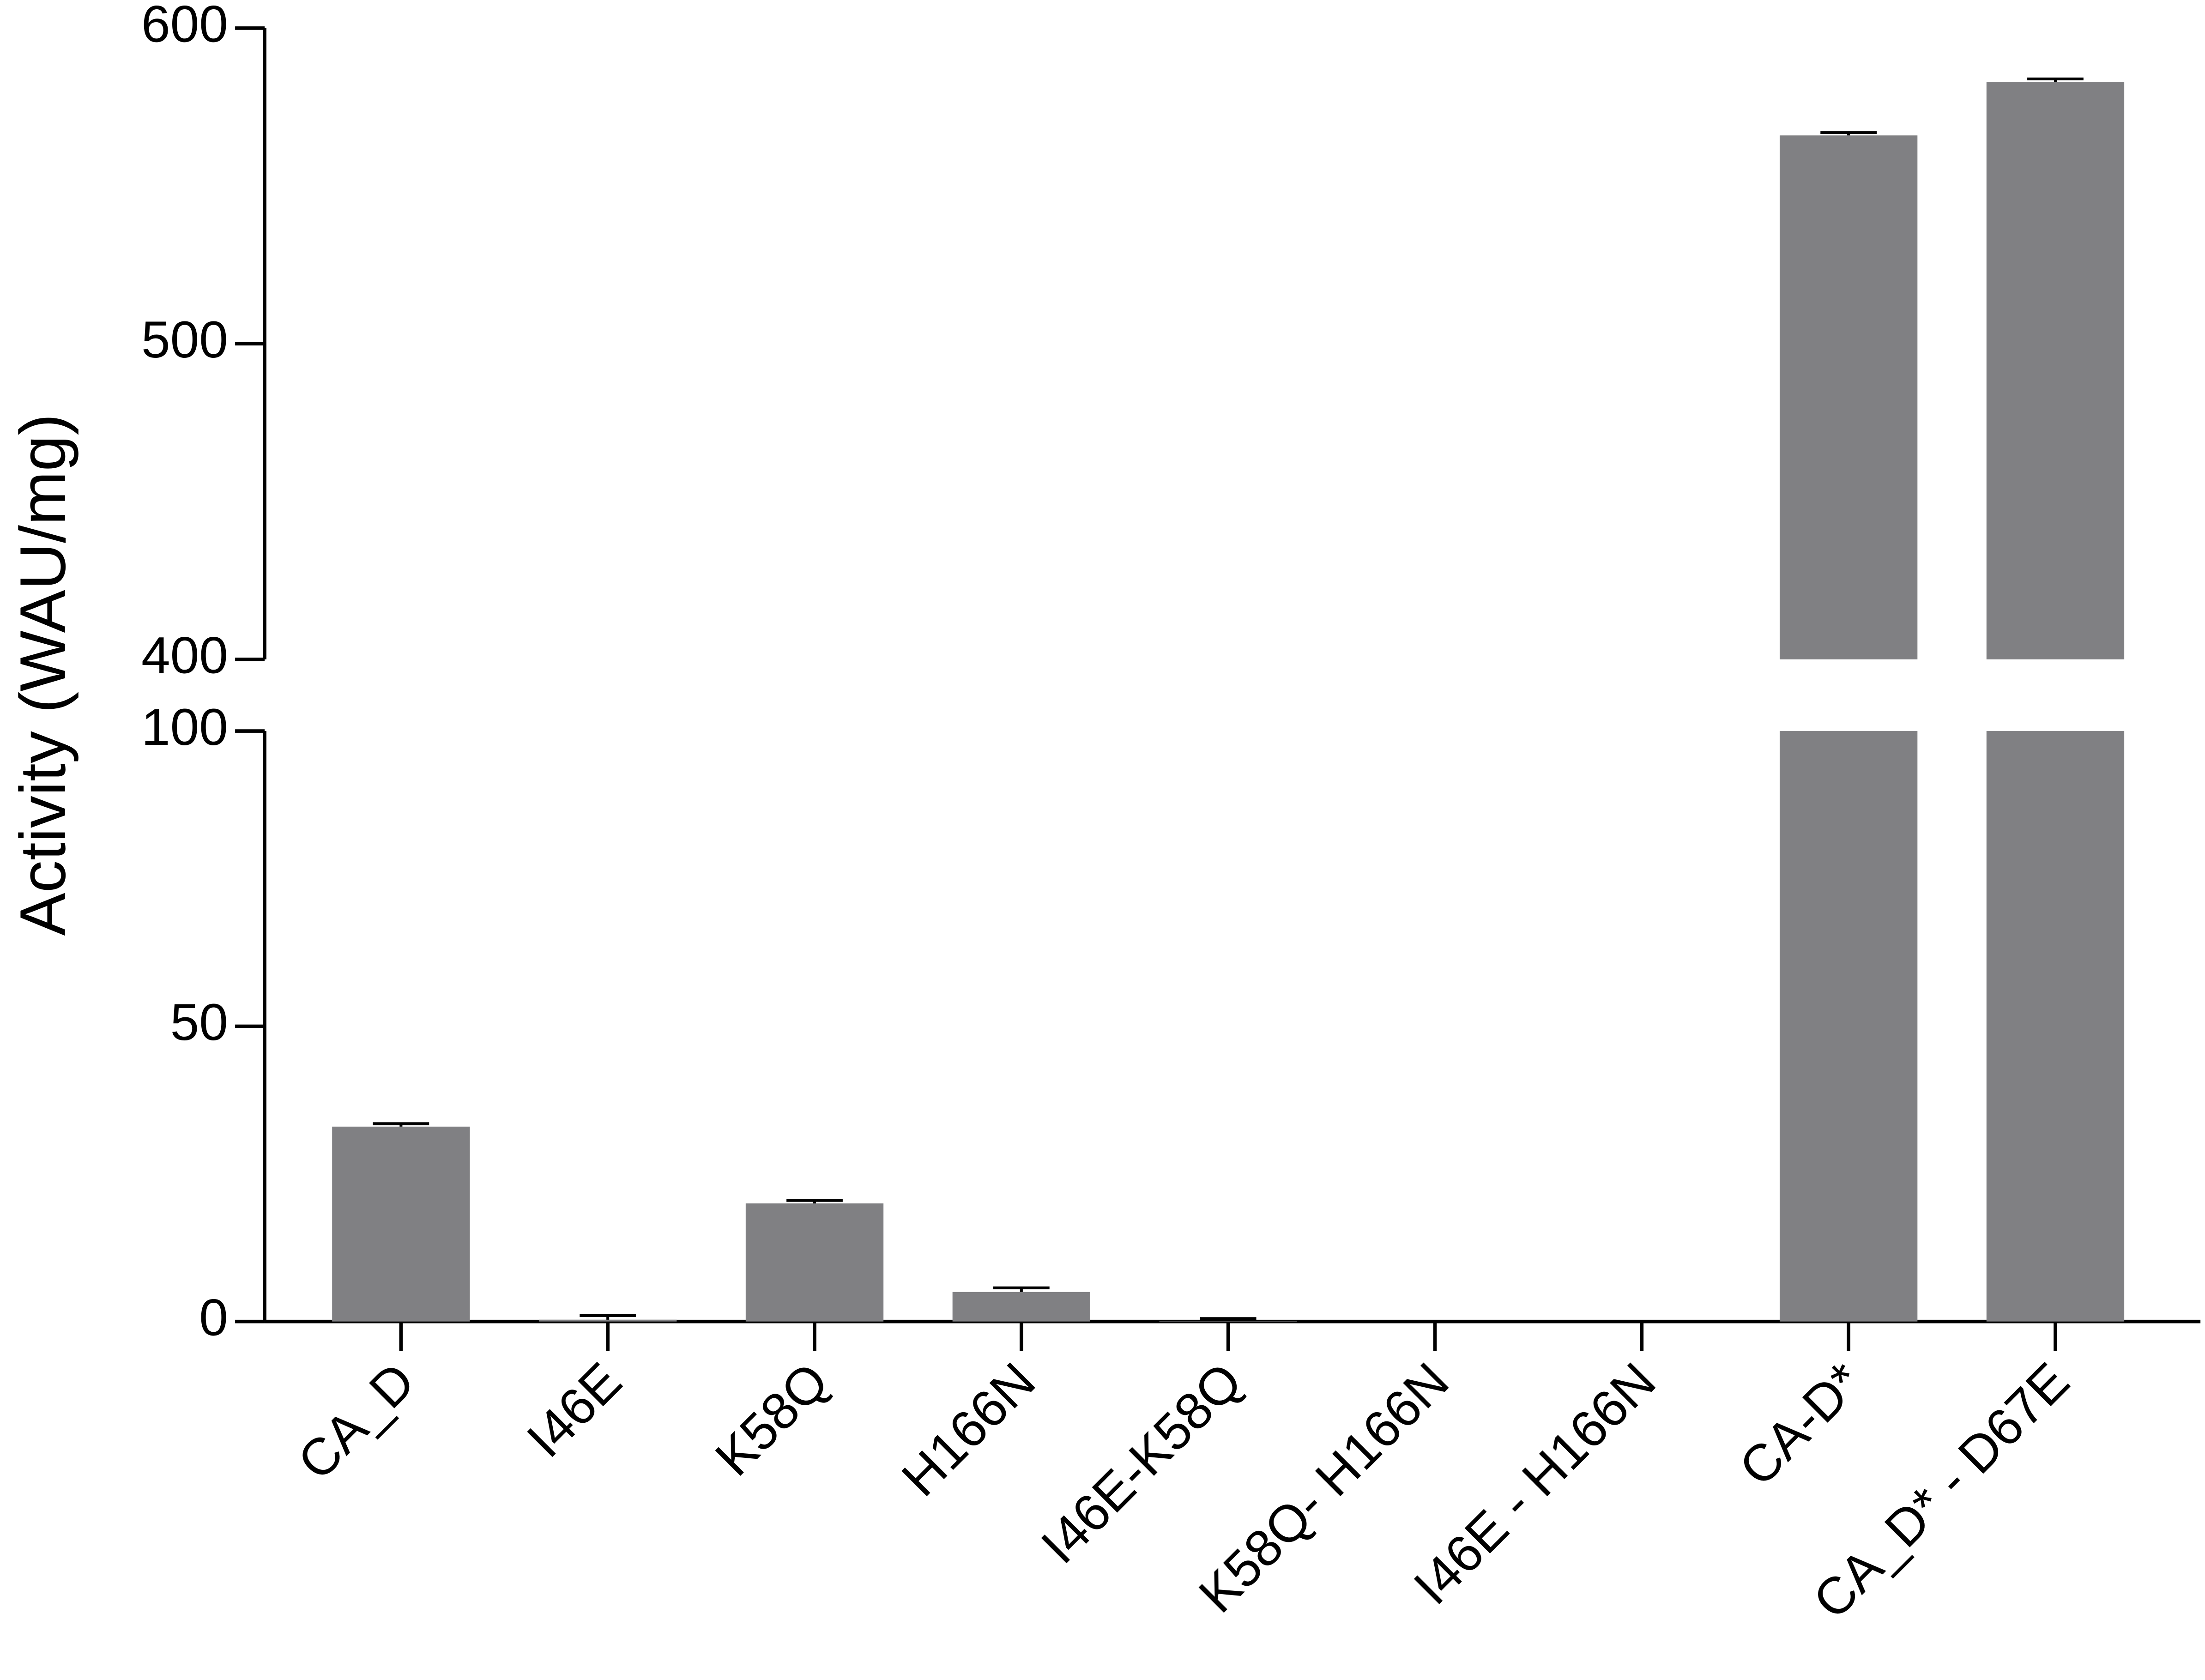 This screenshot has height=1680, width=2205. Describe the element at coordinates (574, 1410) in the screenshot. I see `x-tick-label: I46E` at that location.